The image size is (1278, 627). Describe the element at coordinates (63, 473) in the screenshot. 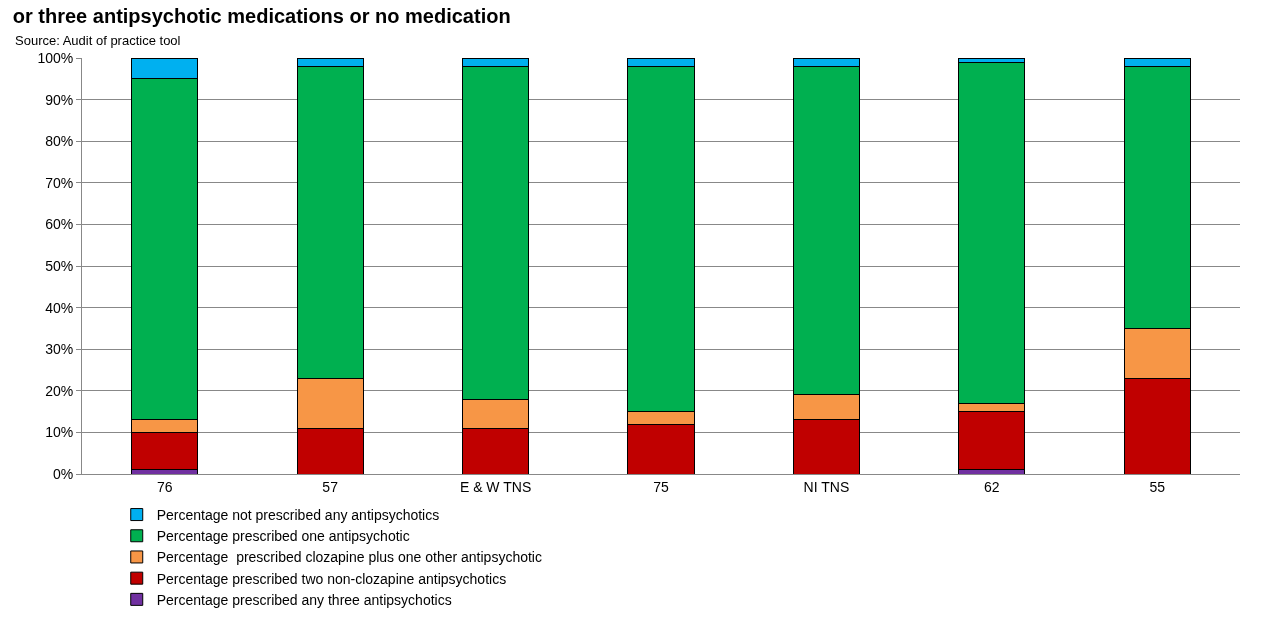

I see `y-tick-label: 0%` at that location.